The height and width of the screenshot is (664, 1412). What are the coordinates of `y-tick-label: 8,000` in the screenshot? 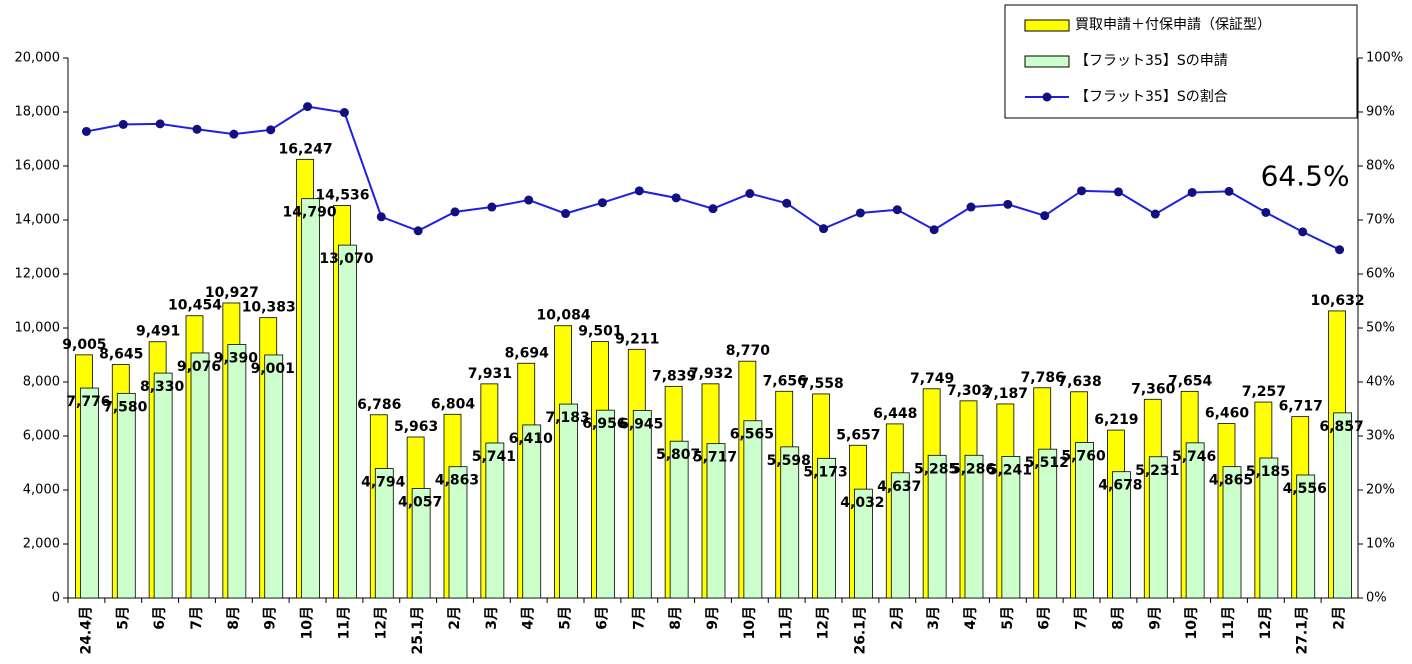 It's located at (41, 382).